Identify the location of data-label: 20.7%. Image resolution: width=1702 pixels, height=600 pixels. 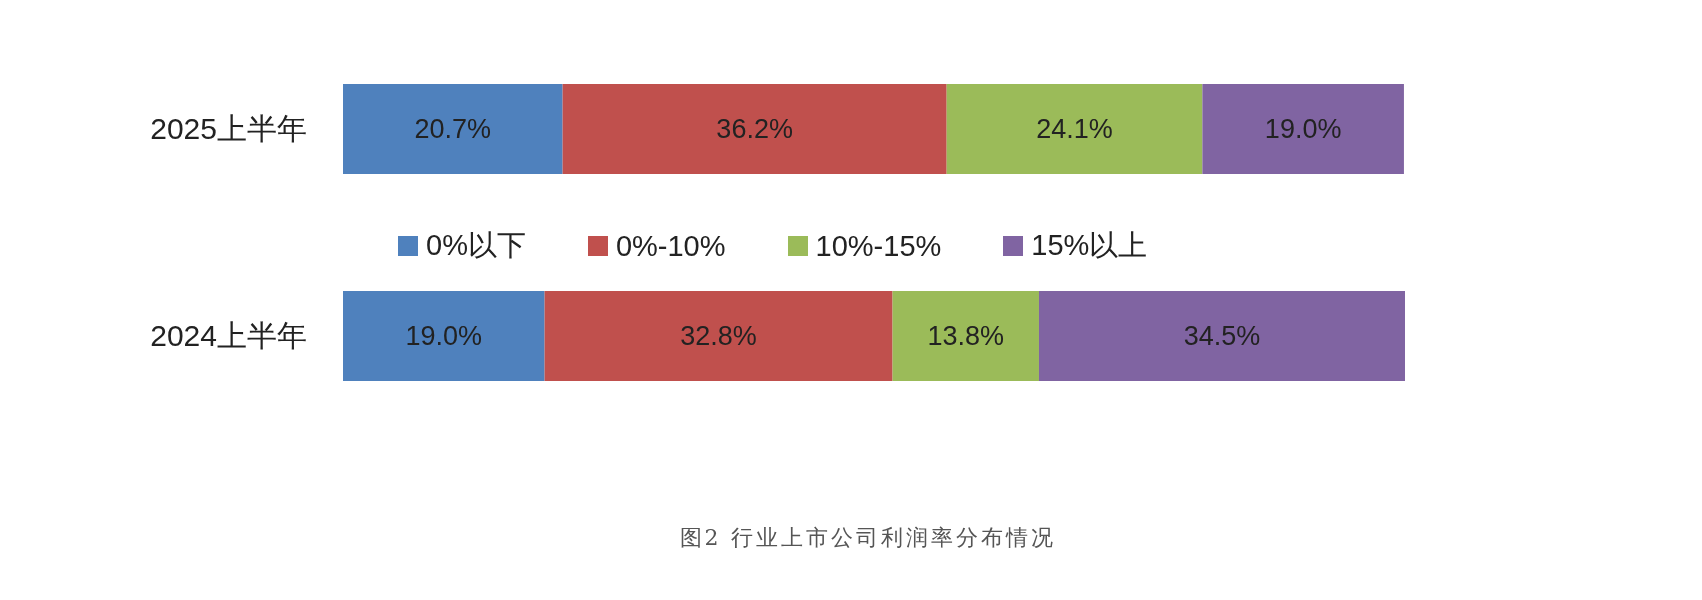
(453, 129).